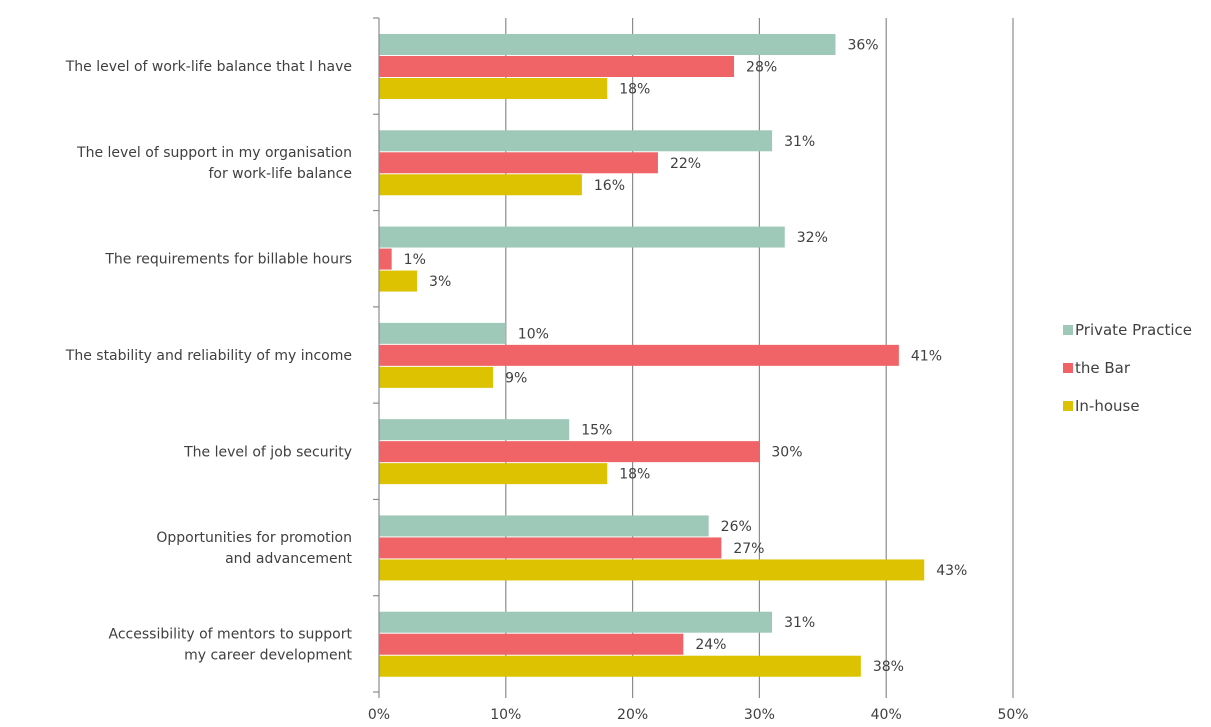 The height and width of the screenshot is (727, 1211). I want to click on category-label-line: Opportunities for promotion, so click(254, 538).